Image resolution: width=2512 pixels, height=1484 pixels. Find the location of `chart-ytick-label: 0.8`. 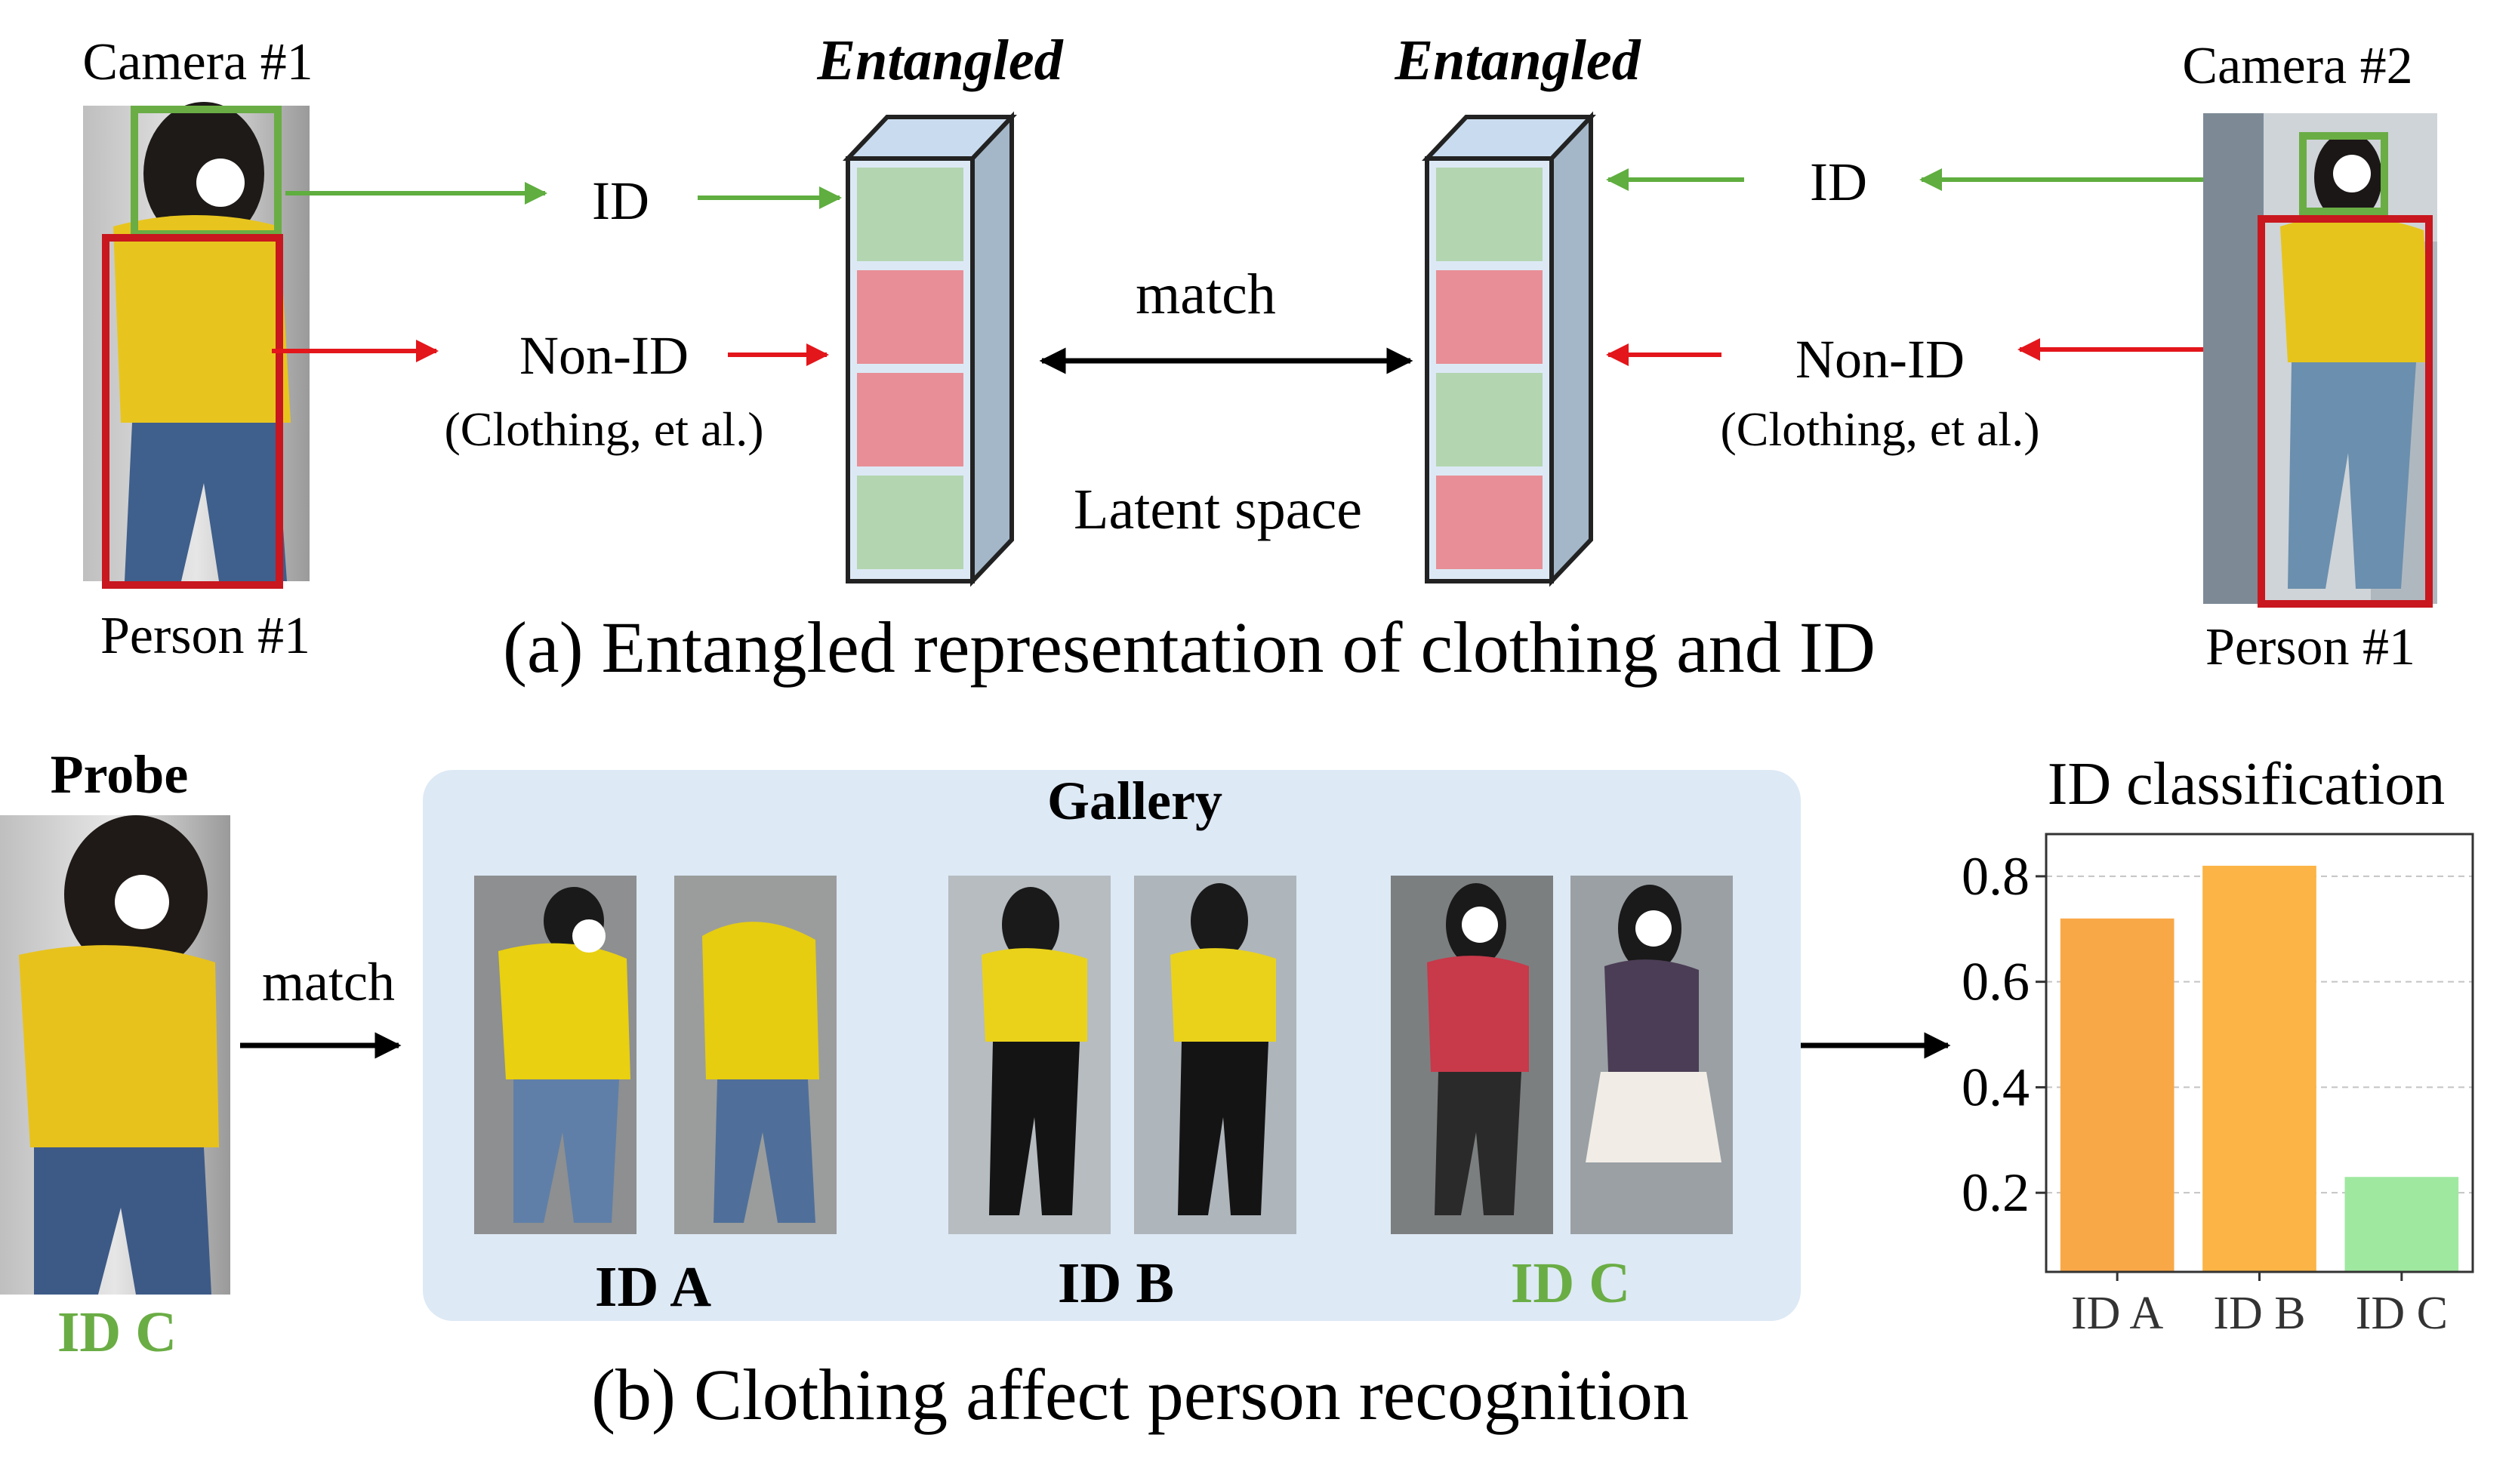

chart-ytick-label: 0.8 is located at coordinates (1996, 876).